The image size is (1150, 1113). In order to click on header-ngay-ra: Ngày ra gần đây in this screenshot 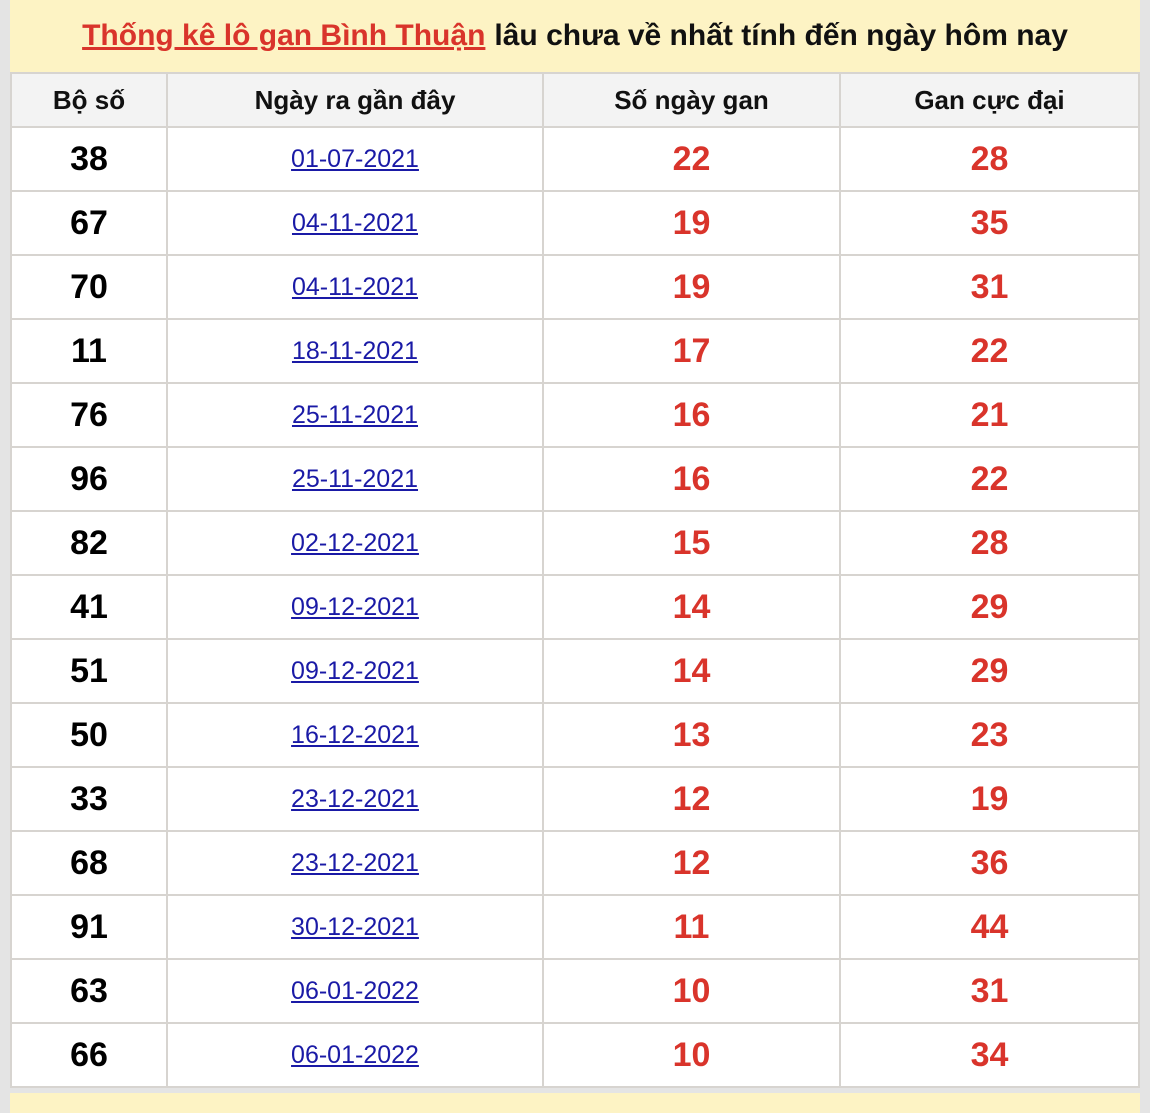, I will do `click(355, 100)`.